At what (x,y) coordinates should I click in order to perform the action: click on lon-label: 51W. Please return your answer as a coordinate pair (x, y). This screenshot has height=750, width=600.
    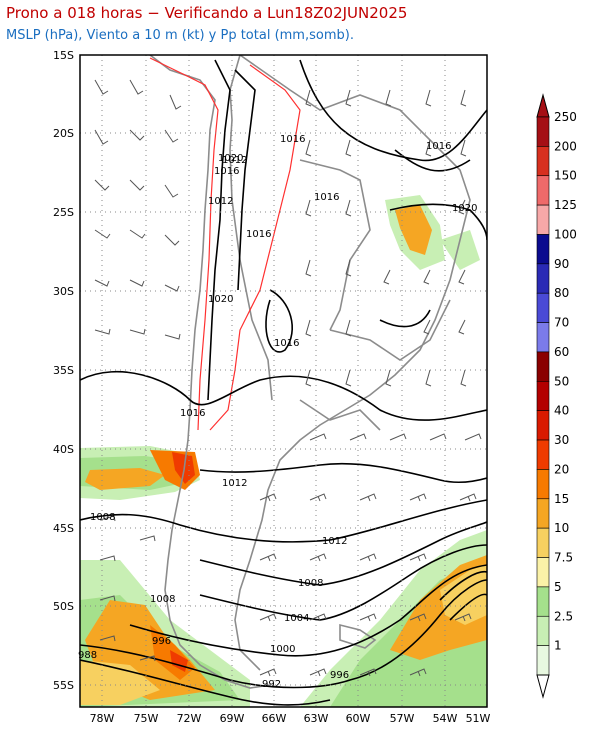
    Looking at the image, I should click on (478, 718).